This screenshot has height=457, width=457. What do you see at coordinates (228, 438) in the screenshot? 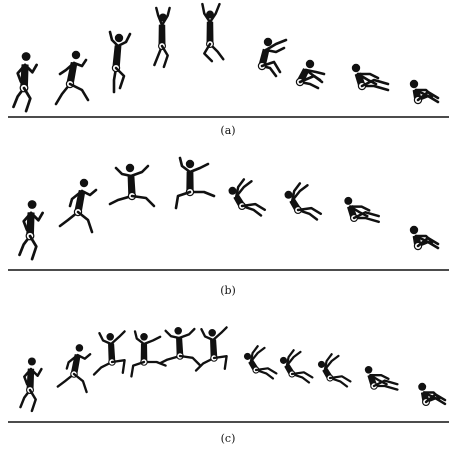
I see `caption-c: (c)` at bounding box center [228, 438].